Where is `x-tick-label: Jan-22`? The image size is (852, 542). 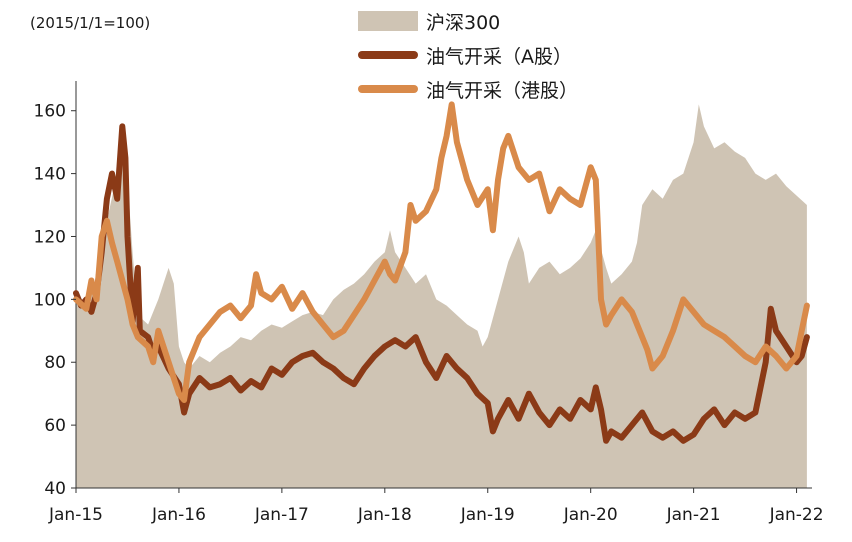
x-tick-label: Jan-22 is located at coordinates (796, 515).